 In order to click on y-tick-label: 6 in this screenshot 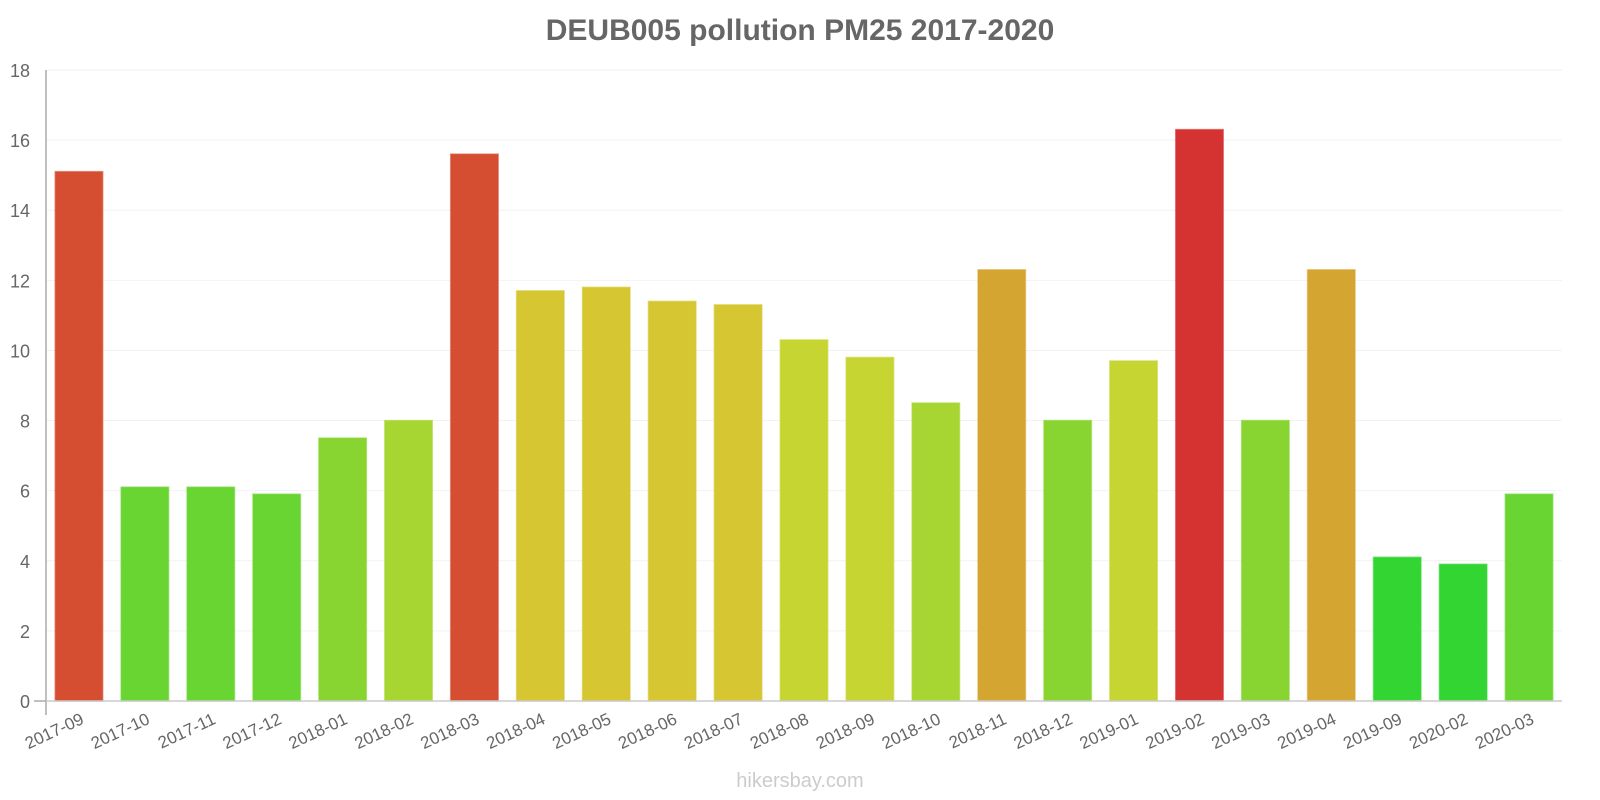, I will do `click(25, 492)`.